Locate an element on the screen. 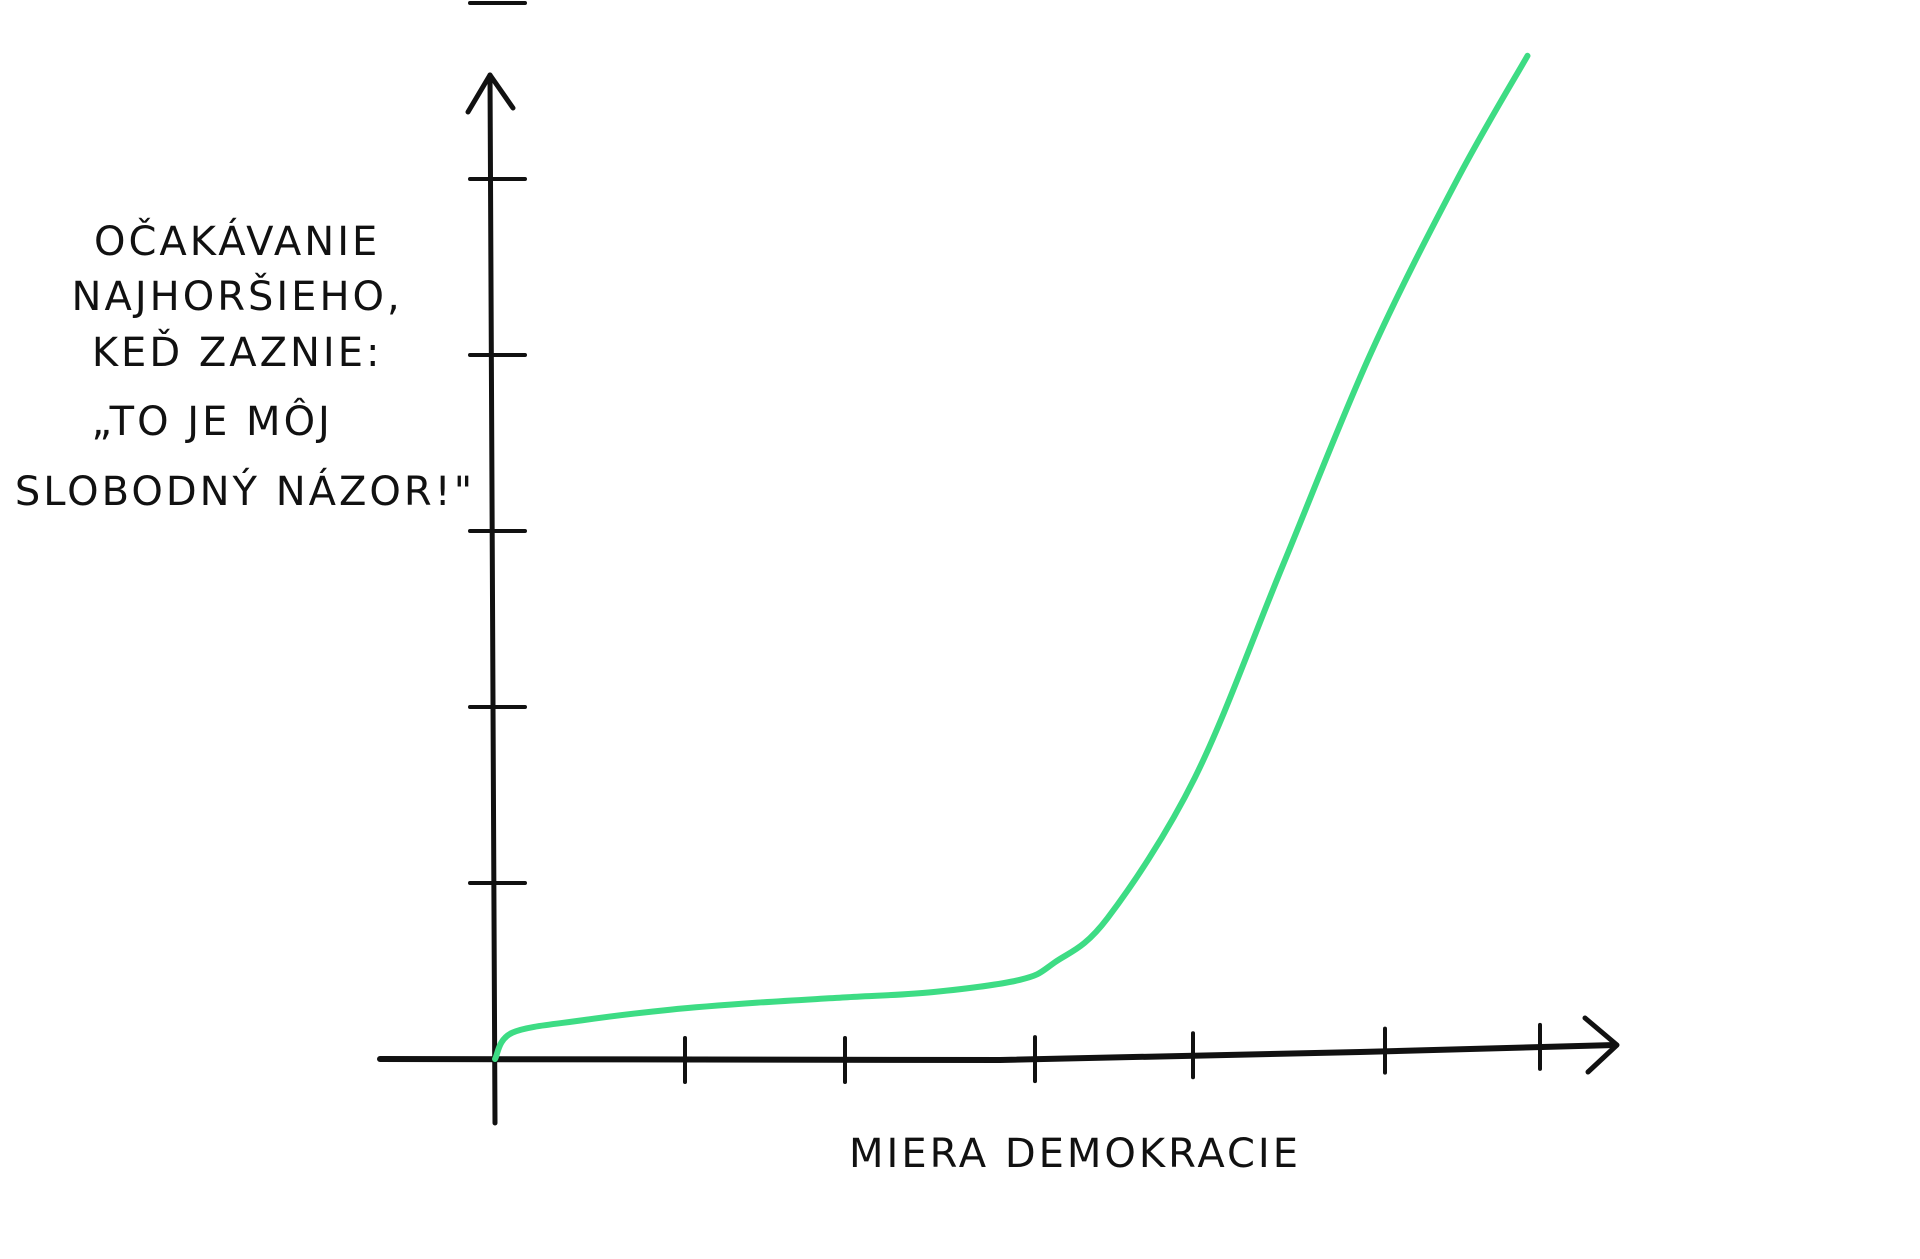 This screenshot has width=1920, height=1259. x-axis-arrowhead is located at coordinates (1601, 1045).